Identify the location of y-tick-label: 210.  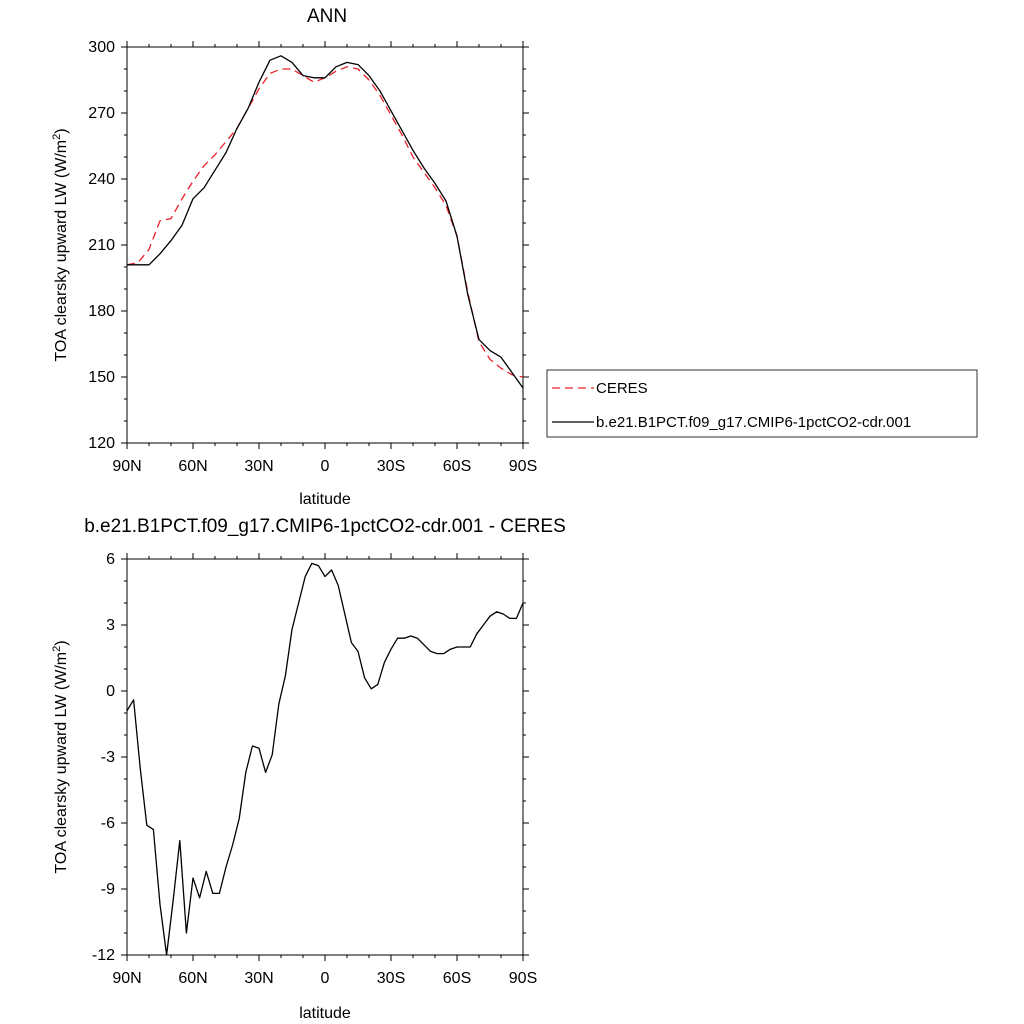
(101, 245).